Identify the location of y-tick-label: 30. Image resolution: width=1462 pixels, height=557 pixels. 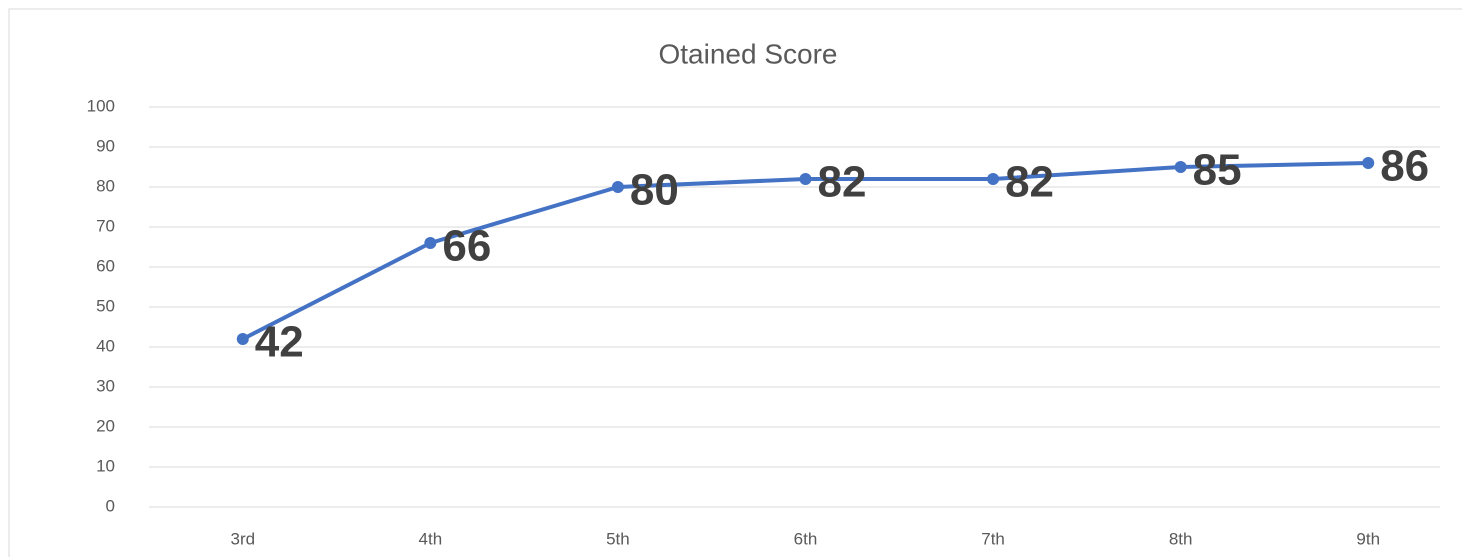
(105, 385).